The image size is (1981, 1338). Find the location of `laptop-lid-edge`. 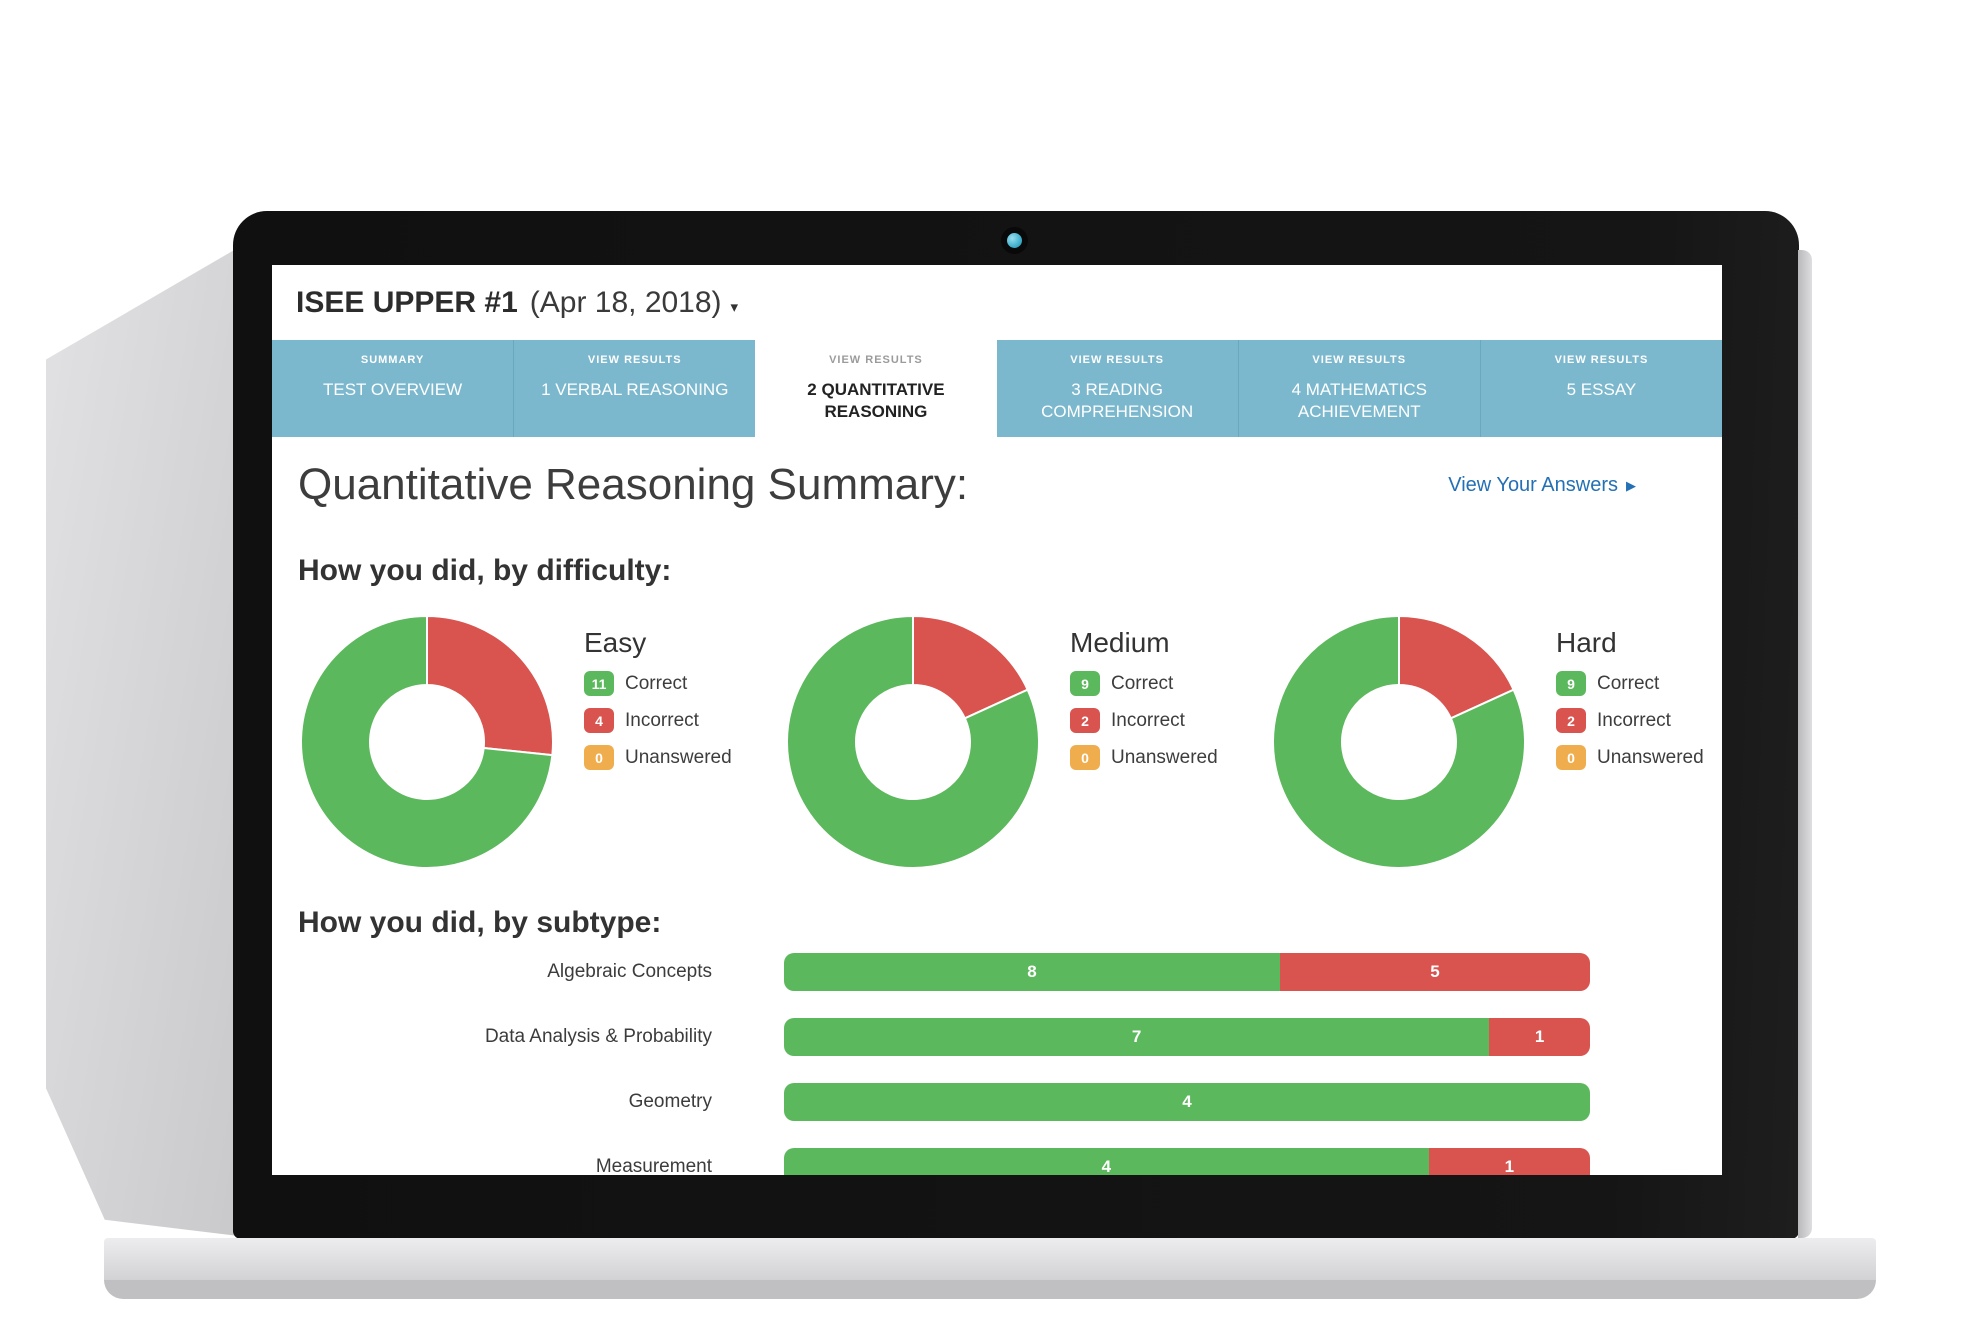

laptop-lid-edge is located at coordinates (1805, 744).